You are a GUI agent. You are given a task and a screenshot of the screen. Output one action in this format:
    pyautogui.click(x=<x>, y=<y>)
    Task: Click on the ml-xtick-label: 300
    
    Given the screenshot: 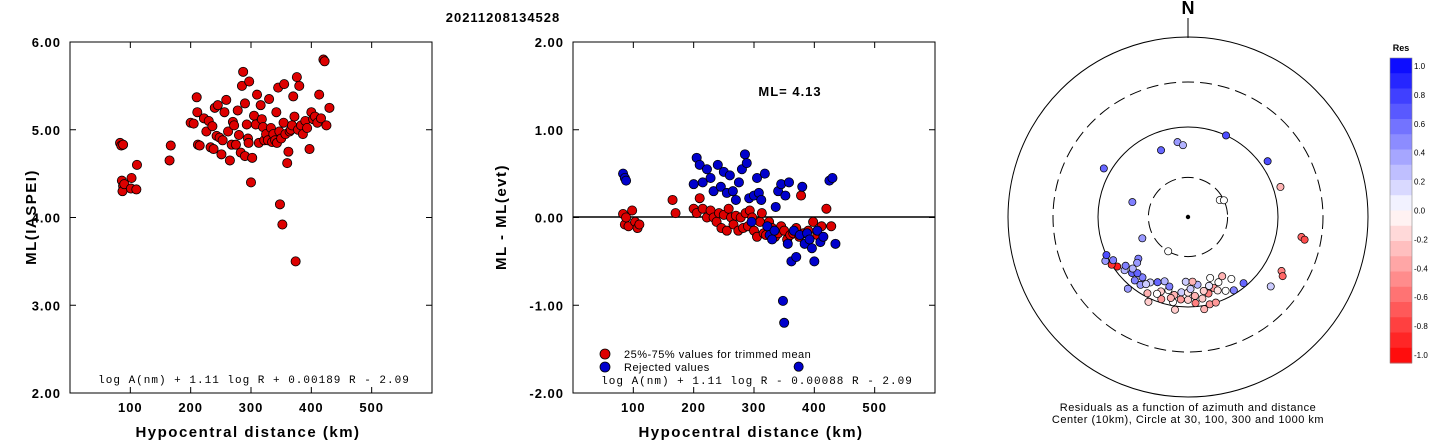 What is the action you would take?
    pyautogui.click(x=251, y=407)
    